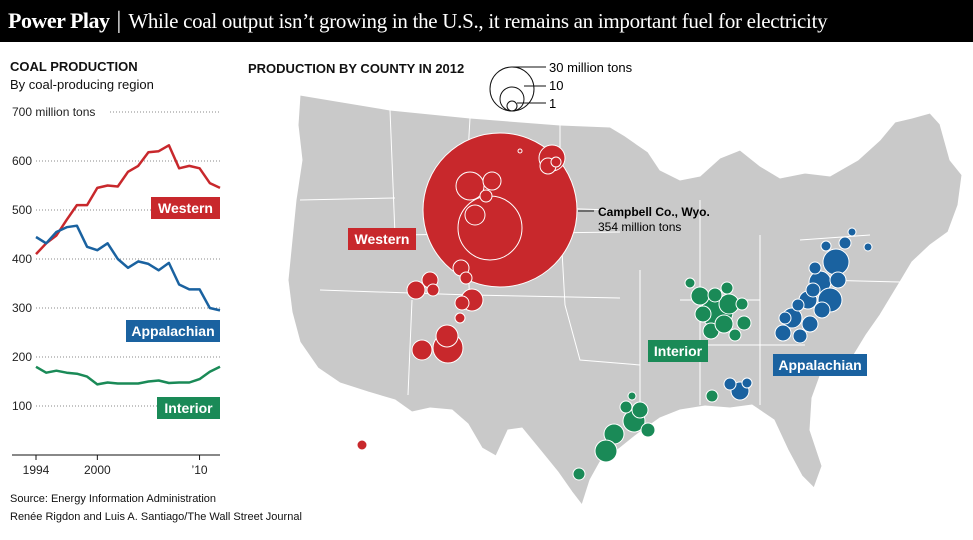  Describe the element at coordinates (639, 227) in the screenshot. I see `campbell-callout-value: 354 million tons` at that location.